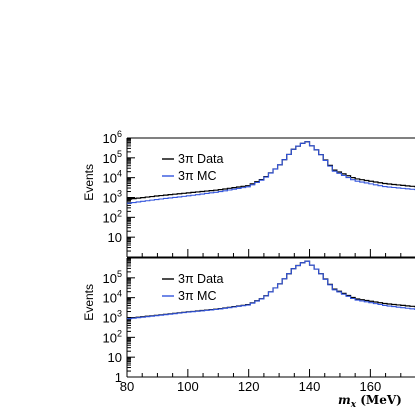  Describe the element at coordinates (127, 386) in the screenshot. I see `x-tick-label: 80` at that location.